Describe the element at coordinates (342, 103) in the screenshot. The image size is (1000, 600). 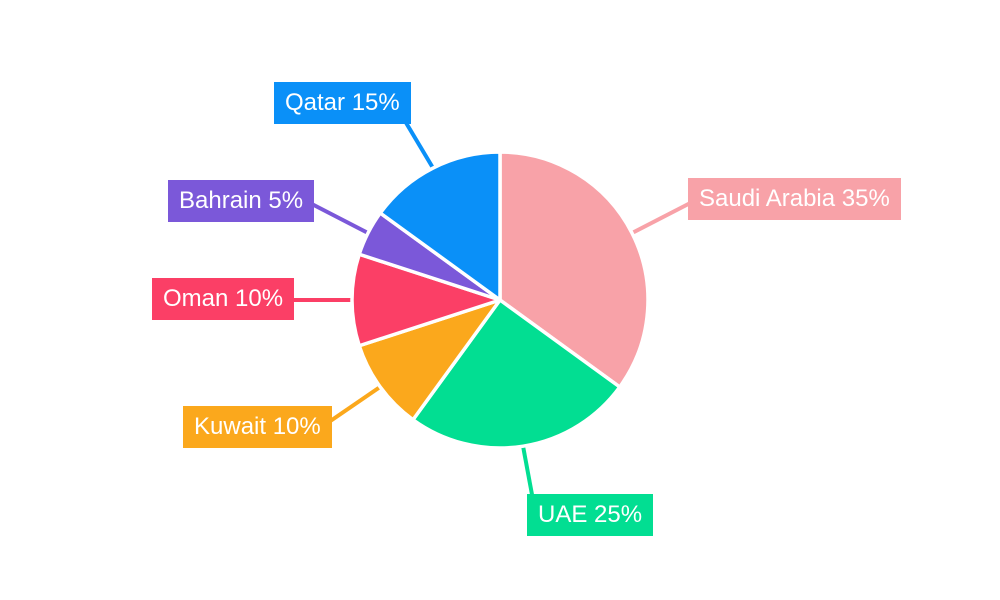
I see `pie-label-qatar: Qatar 15%` at that location.